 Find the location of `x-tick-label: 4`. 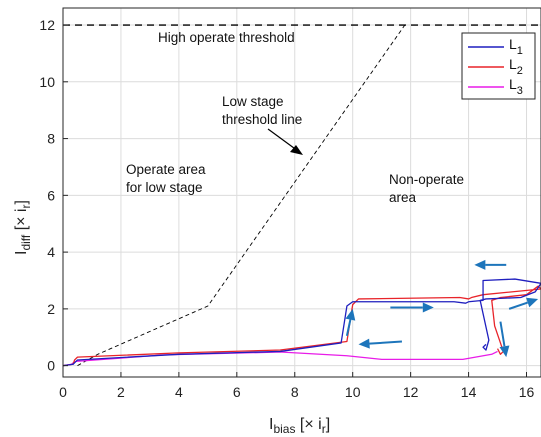

x-tick-label: 4 is located at coordinates (179, 392).